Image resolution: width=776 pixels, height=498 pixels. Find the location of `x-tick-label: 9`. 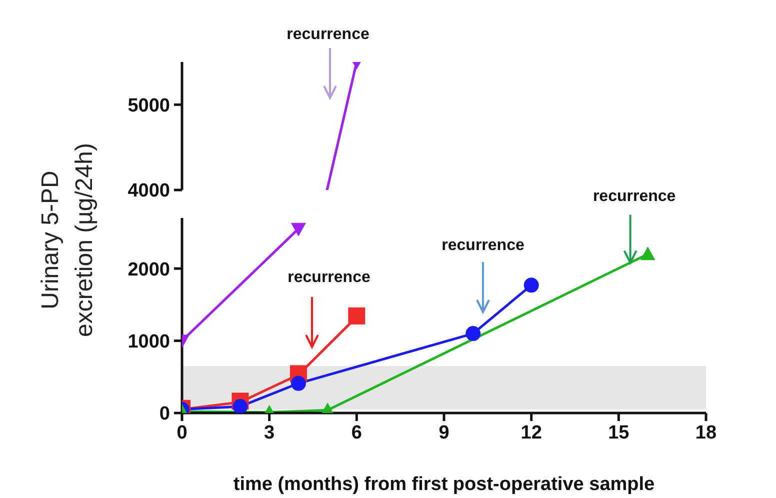

x-tick-label: 9 is located at coordinates (444, 433).